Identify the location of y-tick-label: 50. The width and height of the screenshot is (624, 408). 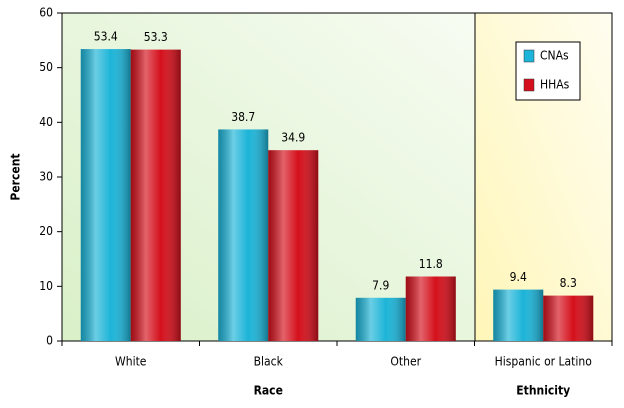
(46, 67).